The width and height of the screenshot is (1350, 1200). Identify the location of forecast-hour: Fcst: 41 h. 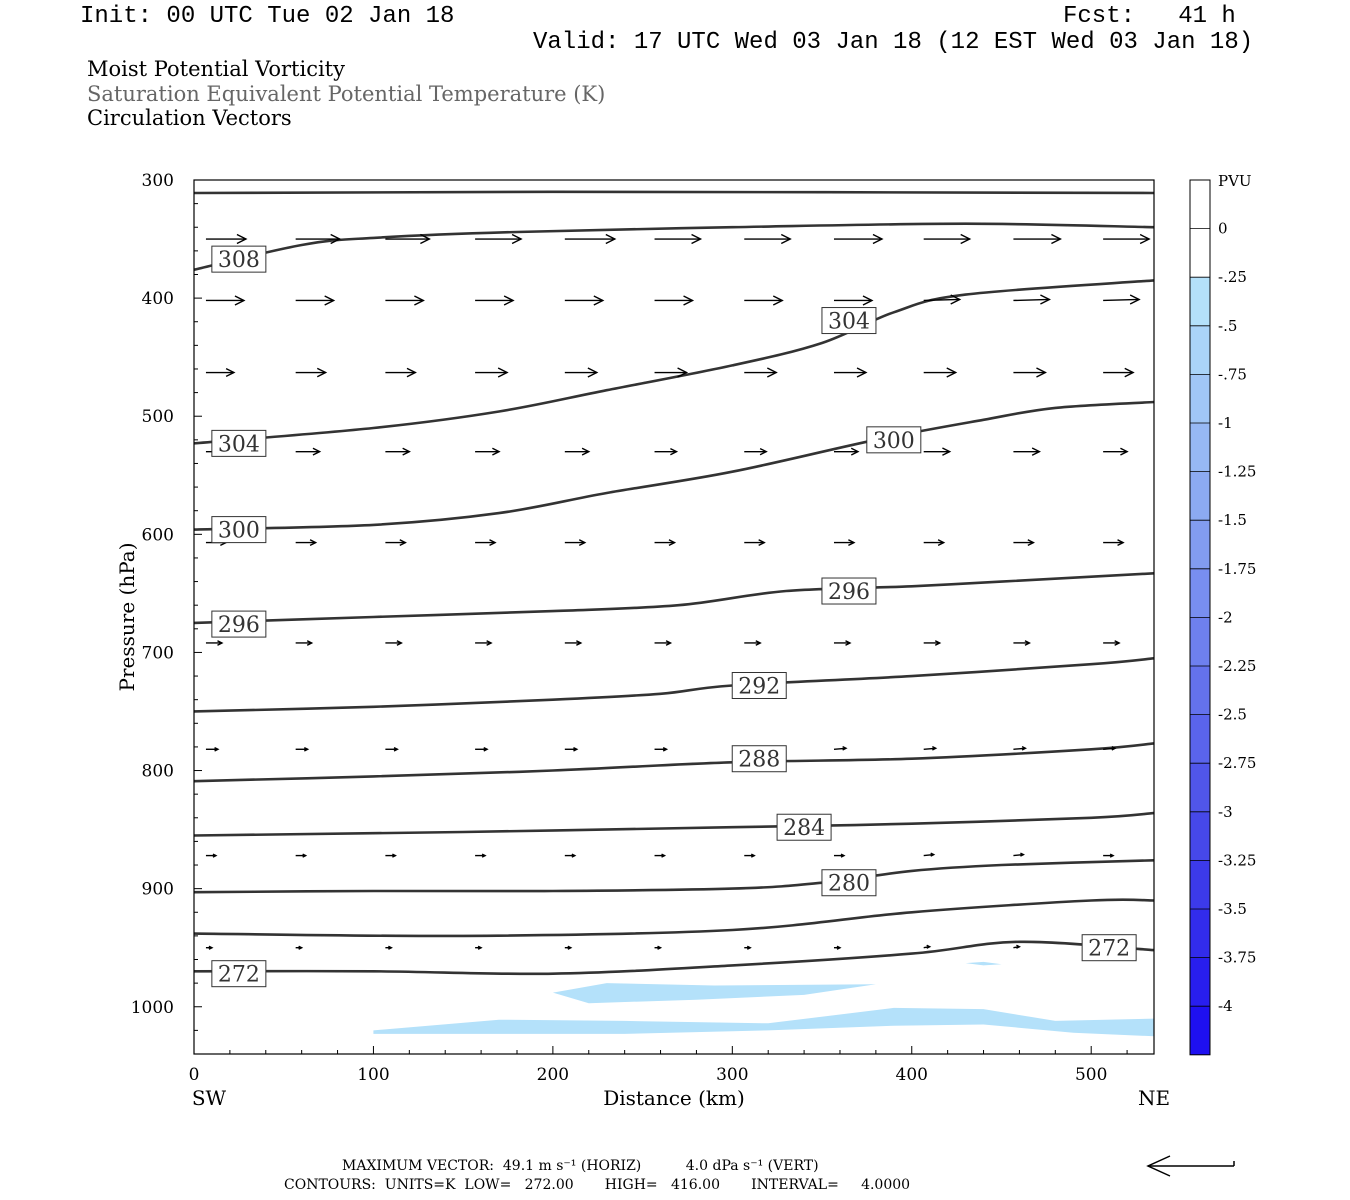
(1149, 16).